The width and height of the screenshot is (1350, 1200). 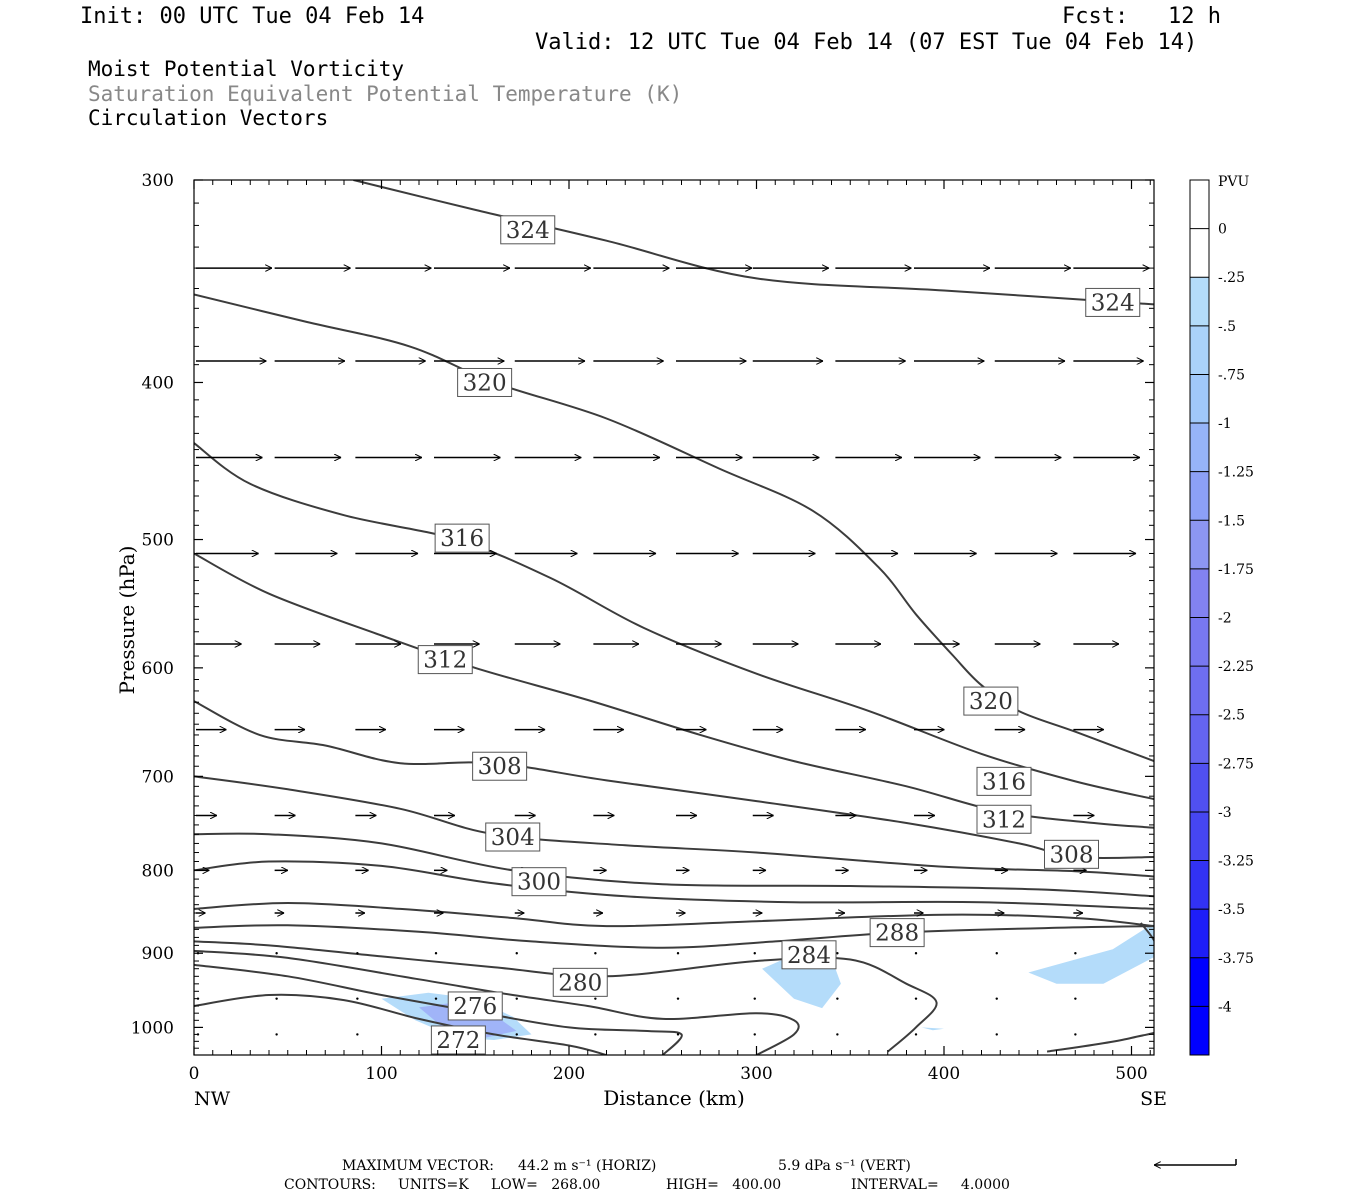 I want to click on colorbar-tick-label: -3.75, so click(x=1236, y=959).